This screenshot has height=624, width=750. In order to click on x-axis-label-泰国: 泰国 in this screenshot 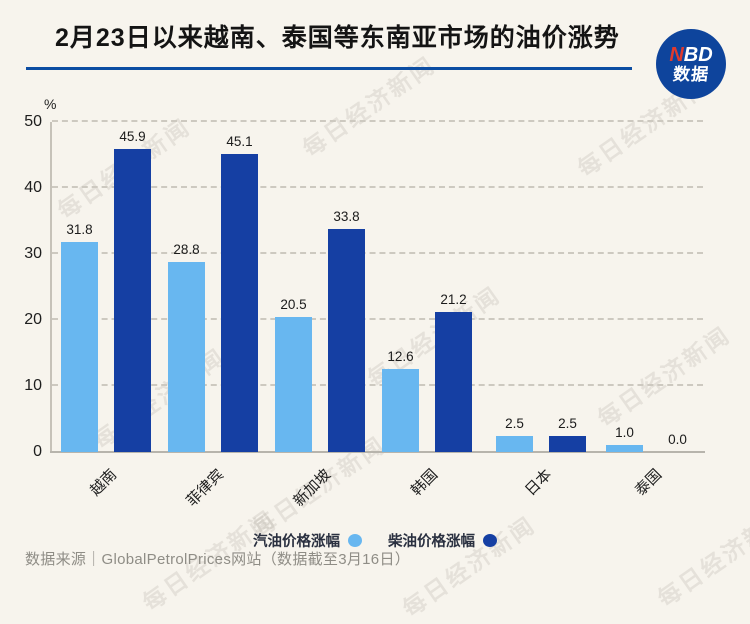, I will do `click(648, 483)`.